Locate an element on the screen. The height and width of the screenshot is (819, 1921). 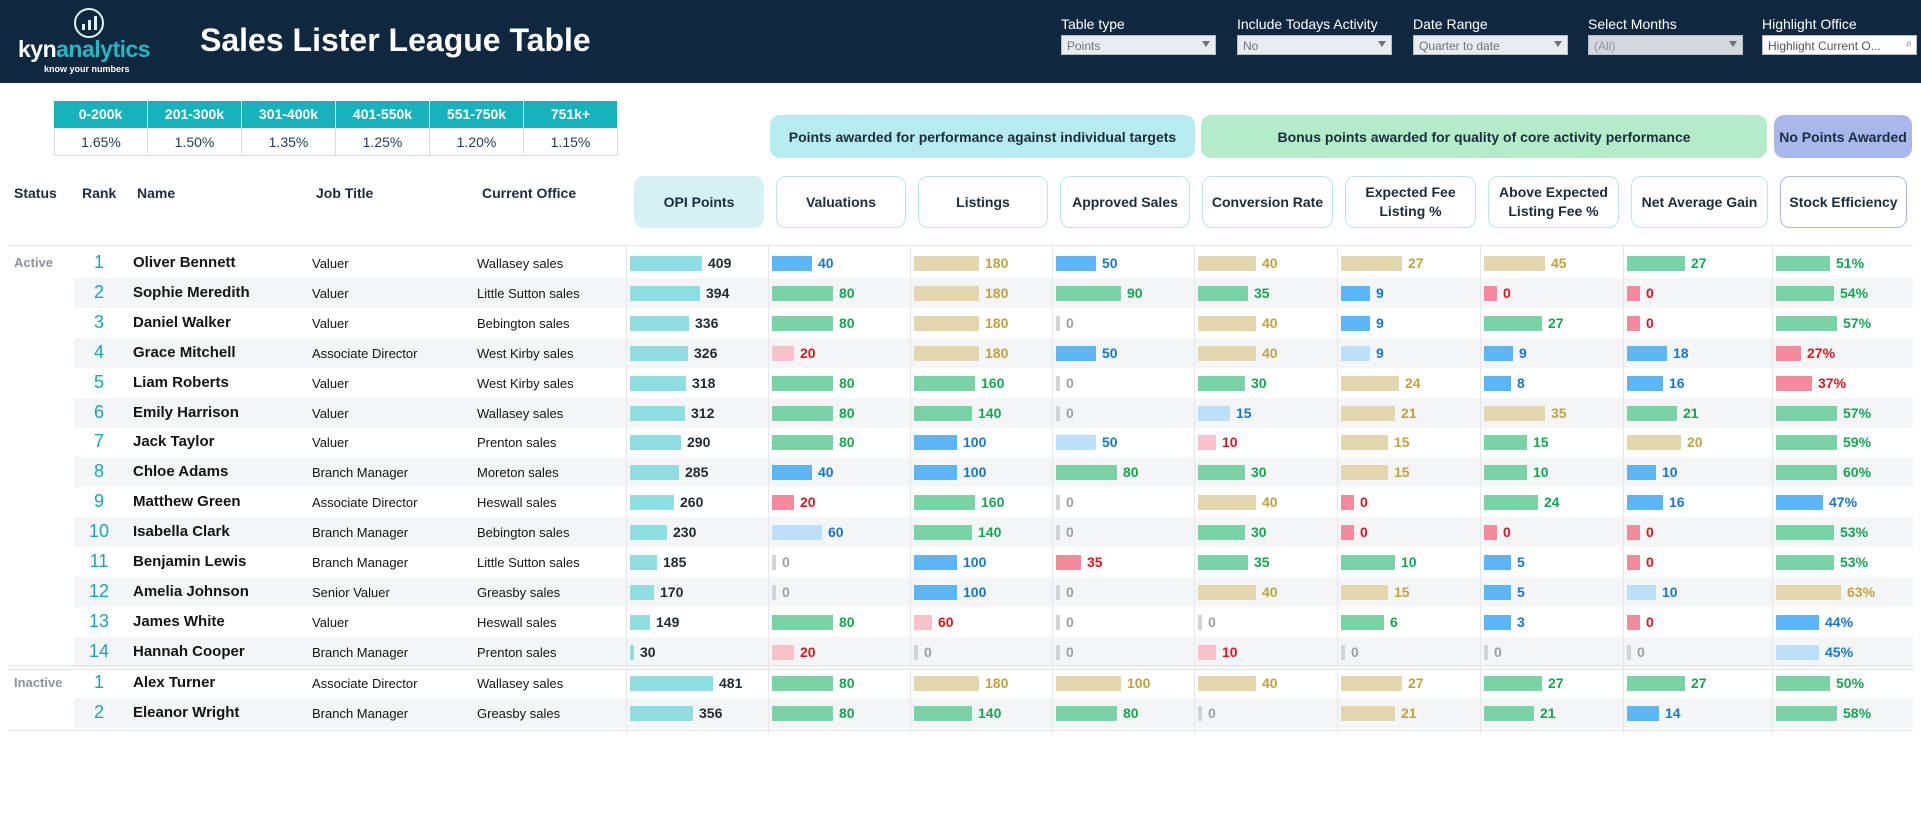
employee-name: Liam Roberts is located at coordinates (181, 382).